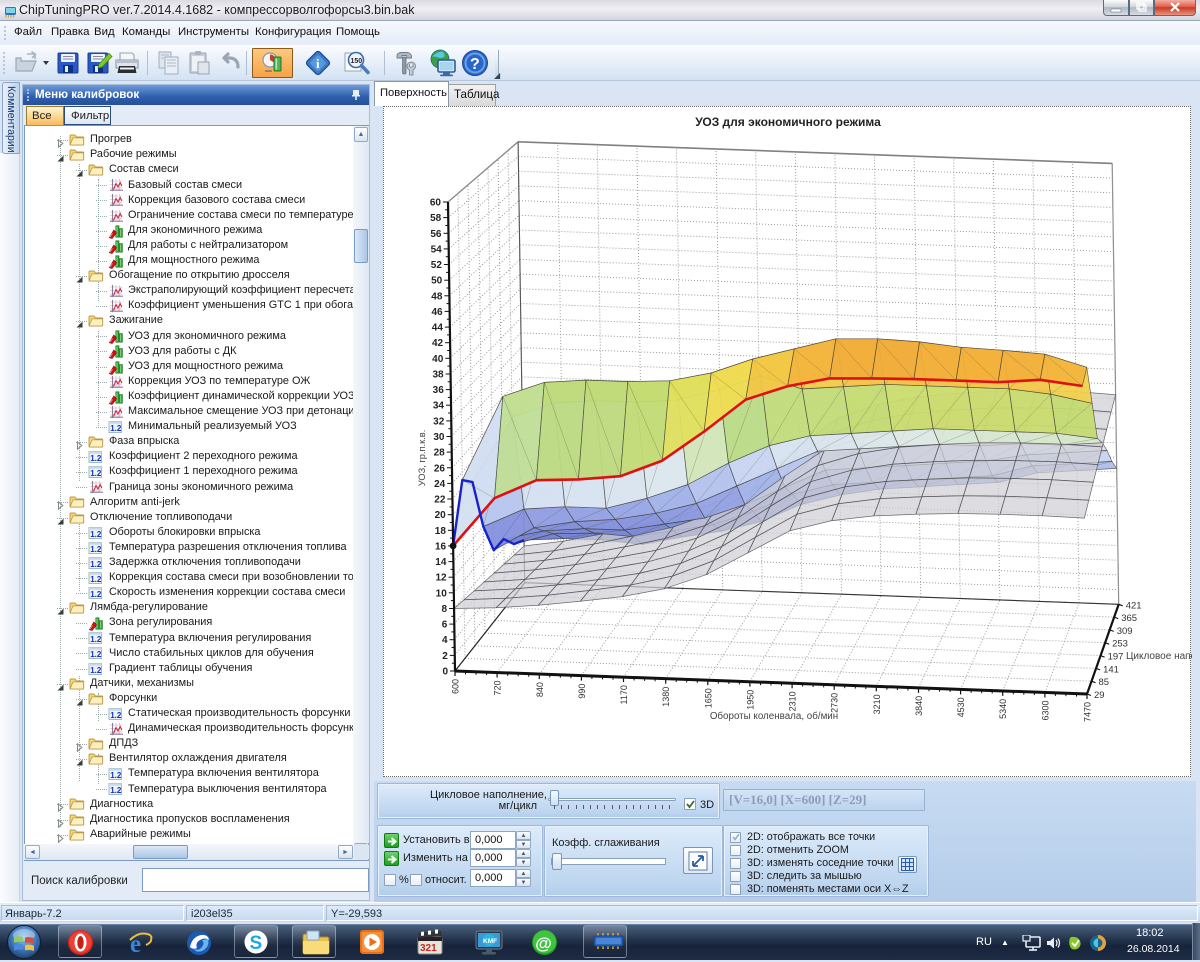 Image resolution: width=1200 pixels, height=962 pixels. I want to click on svg-text: KMF, so click(490, 941).